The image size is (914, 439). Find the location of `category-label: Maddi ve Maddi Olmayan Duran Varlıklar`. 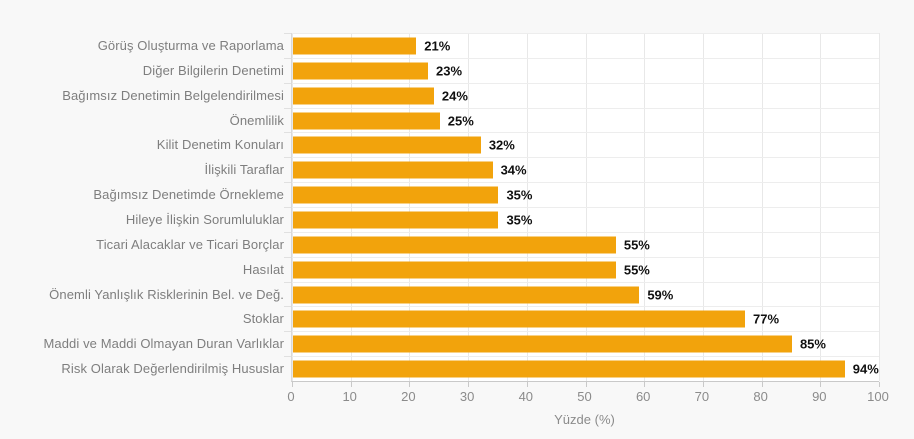

category-label: Maddi ve Maddi Olmayan Duran Varlıklar is located at coordinates (163, 344).